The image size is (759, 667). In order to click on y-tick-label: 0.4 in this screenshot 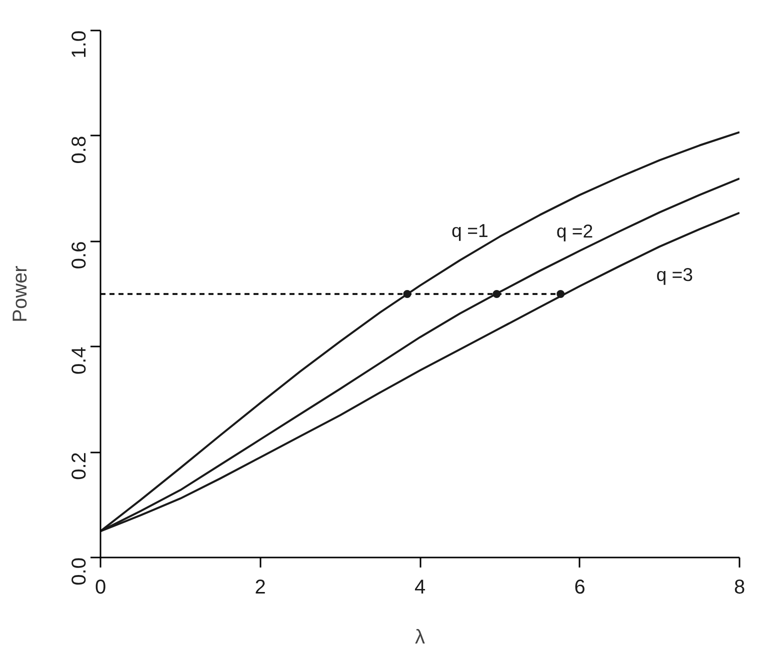, I will do `click(79, 360)`.